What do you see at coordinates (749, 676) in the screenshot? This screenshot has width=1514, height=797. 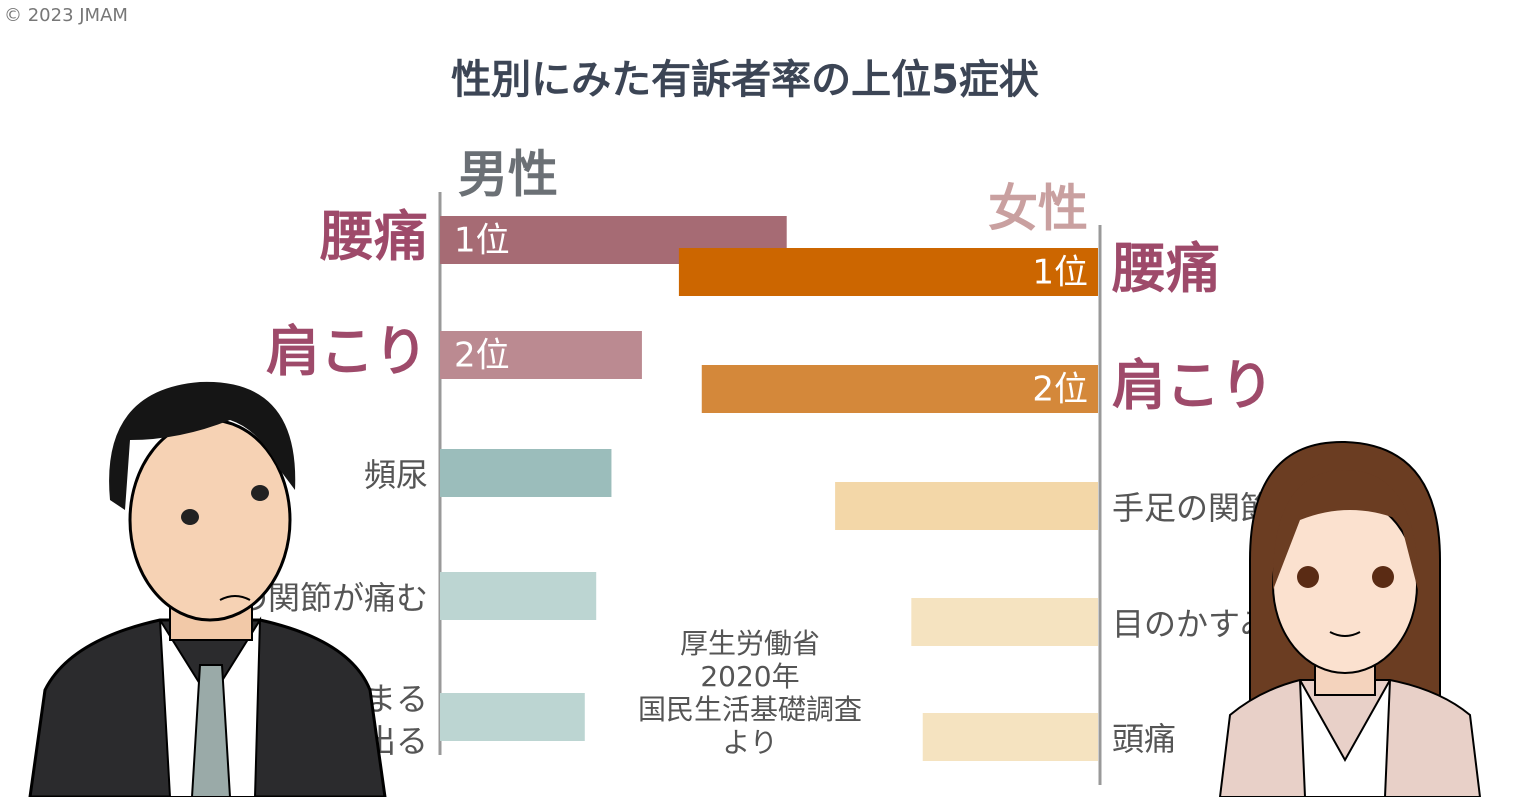 I see `source-note: 2020年` at bounding box center [749, 676].